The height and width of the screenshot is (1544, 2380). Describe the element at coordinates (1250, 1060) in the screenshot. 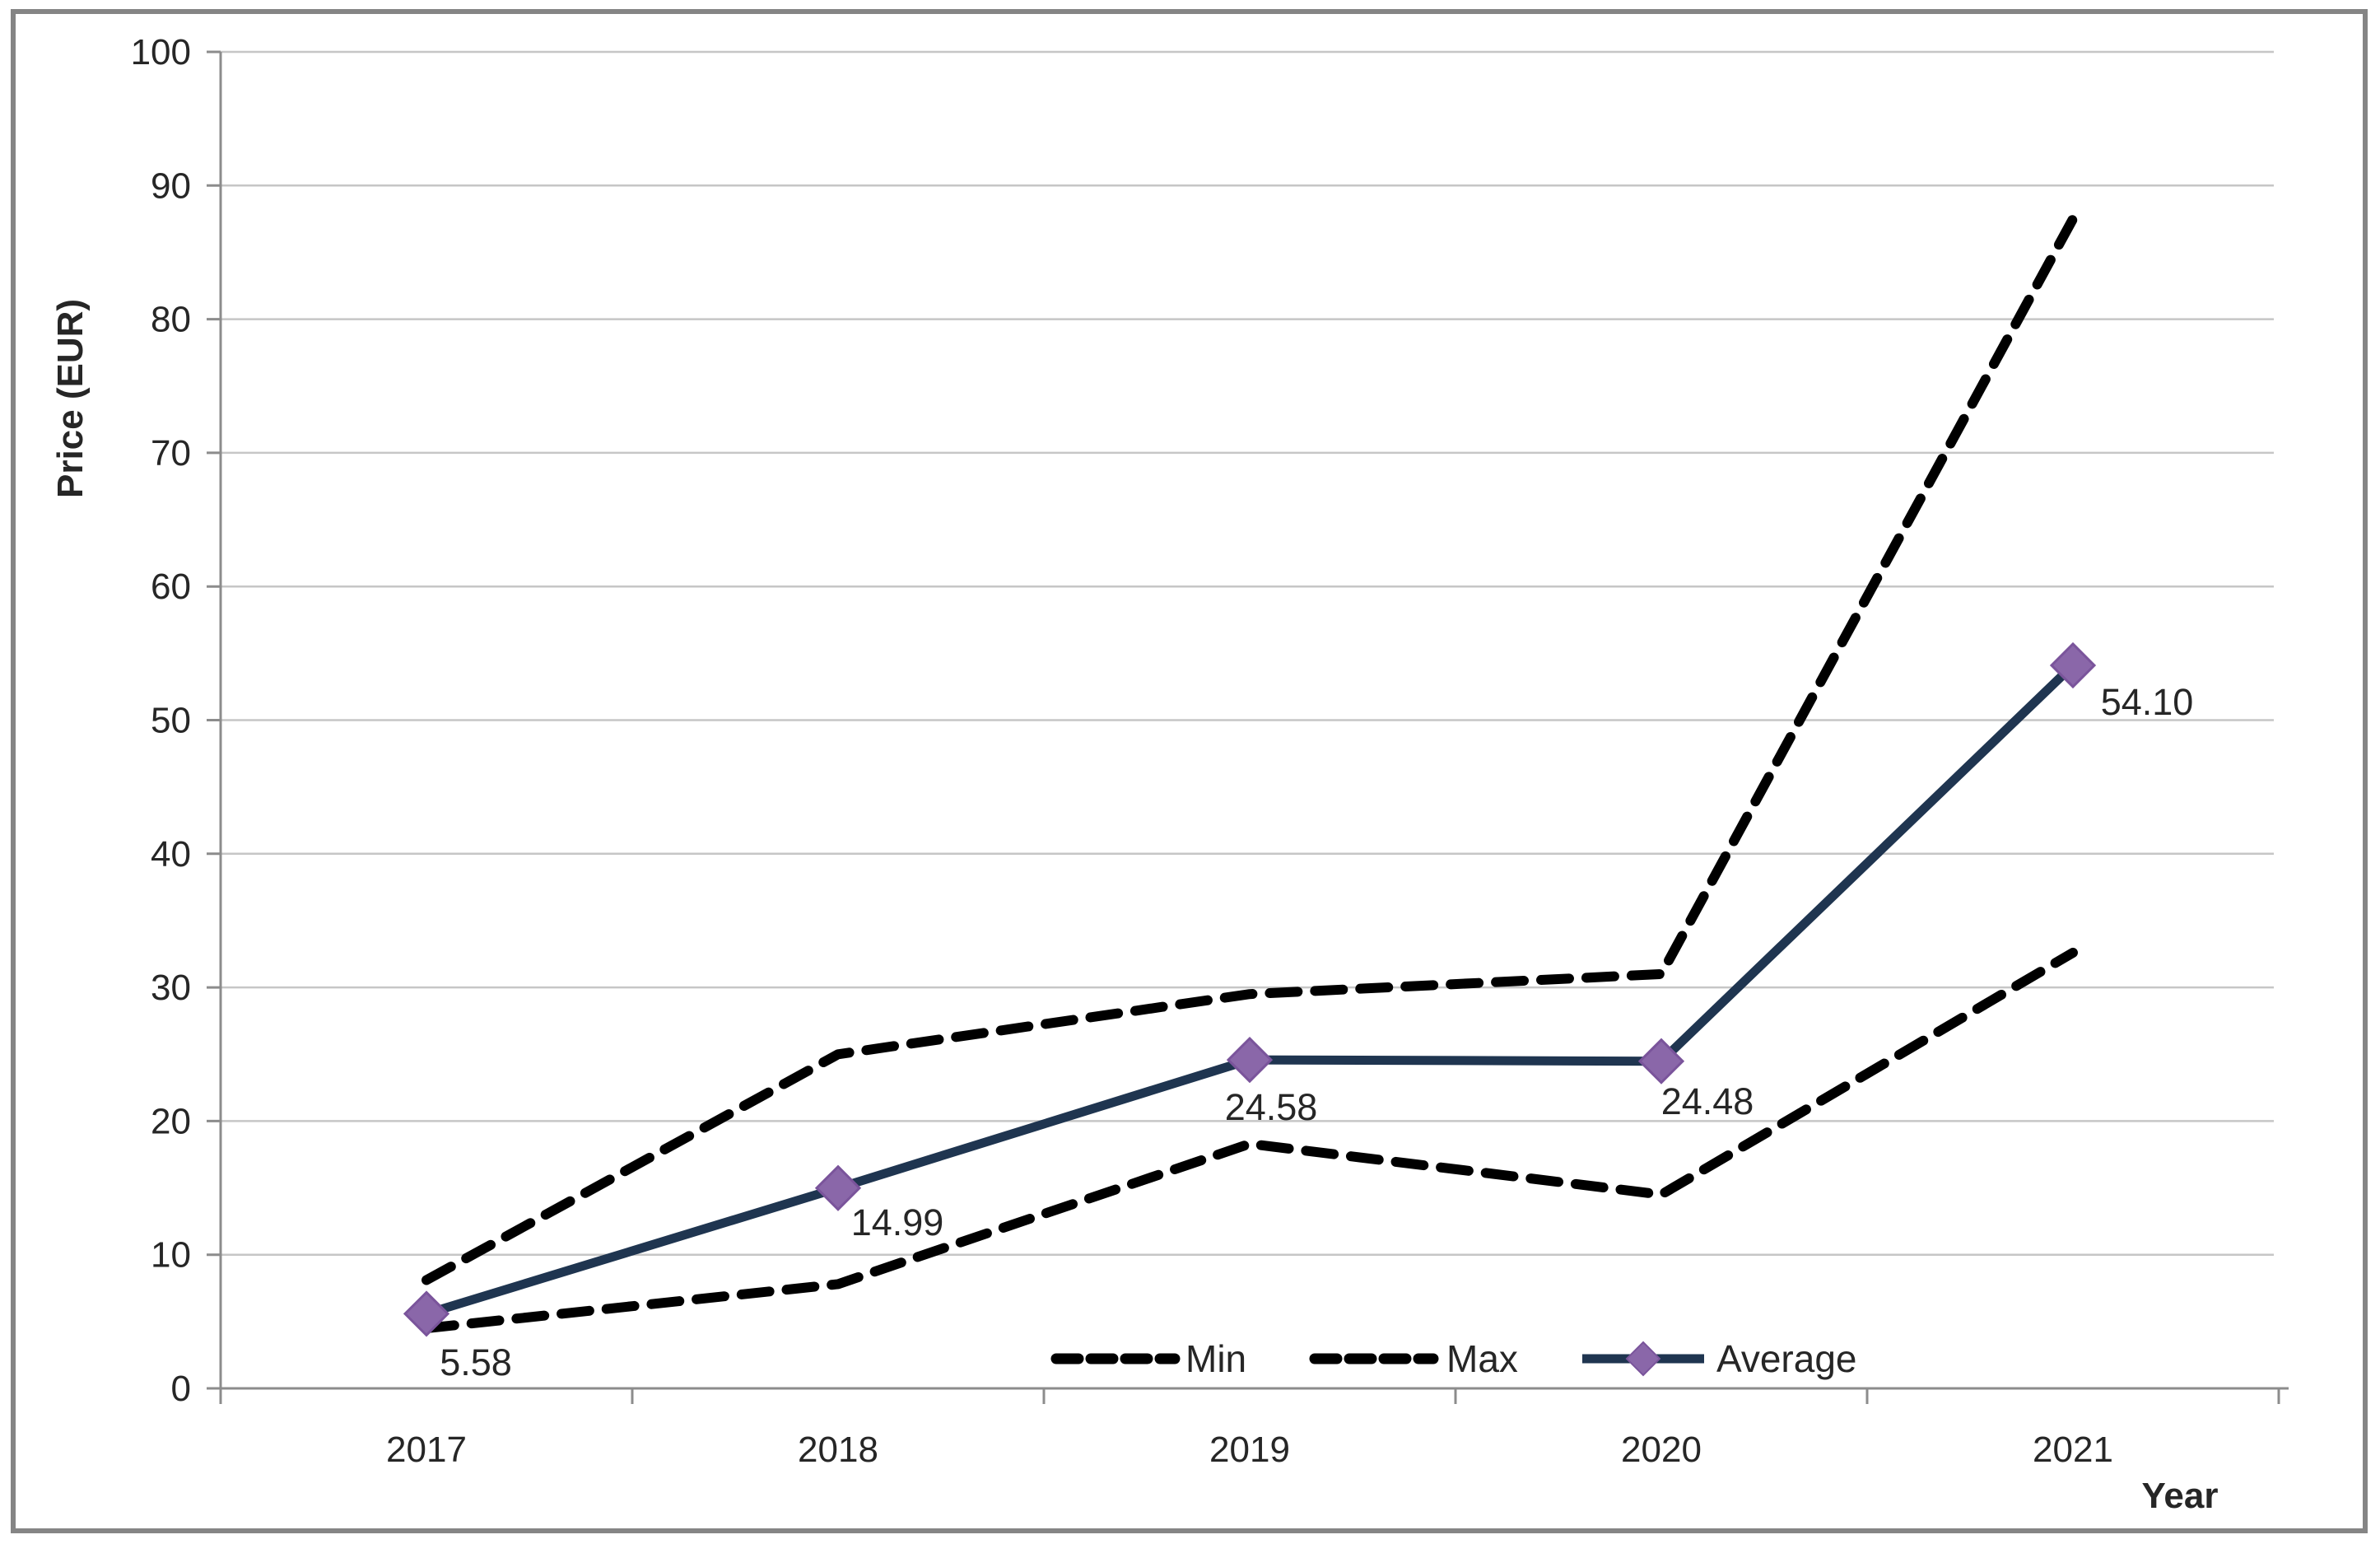

I see `average-marker-2019` at that location.